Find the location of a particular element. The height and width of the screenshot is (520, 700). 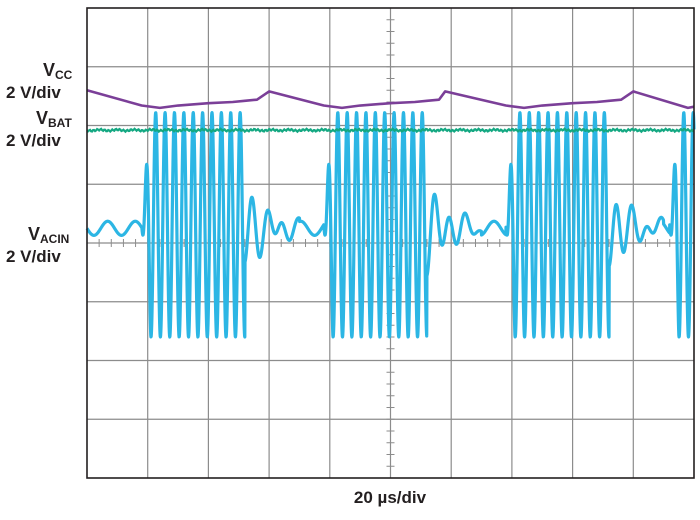

svg-text: VACIN is located at coordinates (48, 235).